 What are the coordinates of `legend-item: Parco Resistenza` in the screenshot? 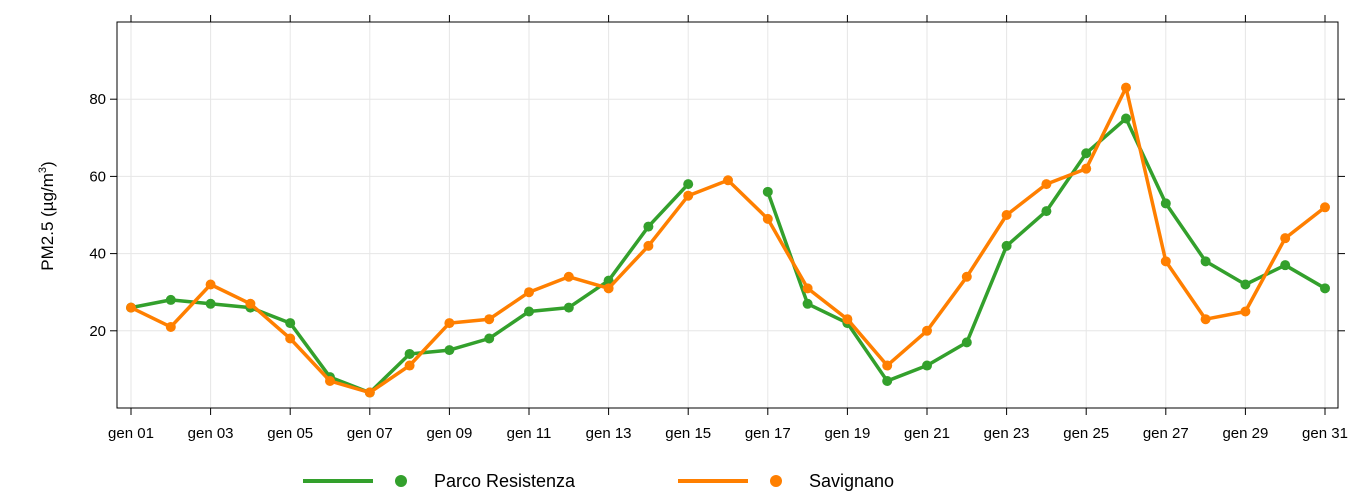 It's located at (439, 481).